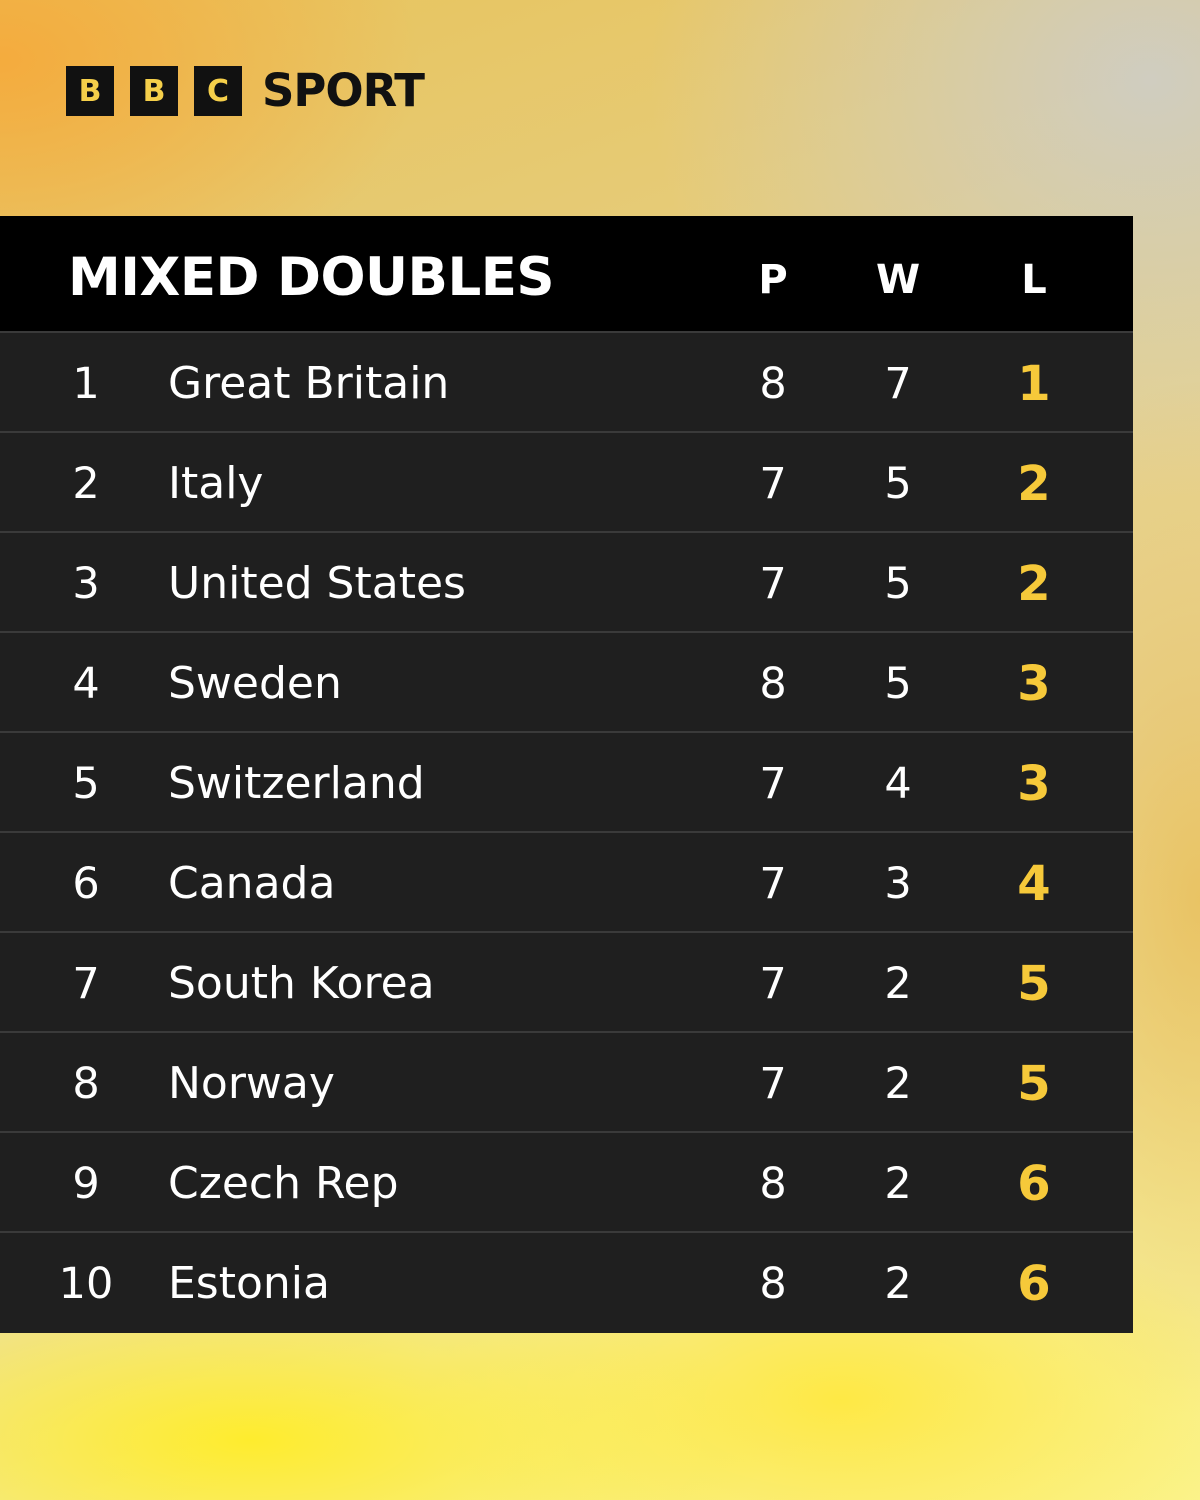  I want to click on row-team: Great Britain, so click(309, 383).